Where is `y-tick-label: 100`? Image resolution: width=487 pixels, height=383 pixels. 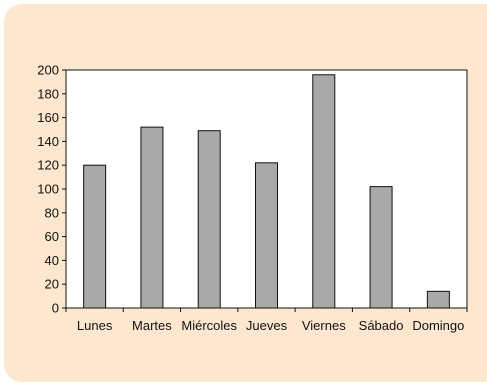 y-tick-label: 100 is located at coordinates (48, 189).